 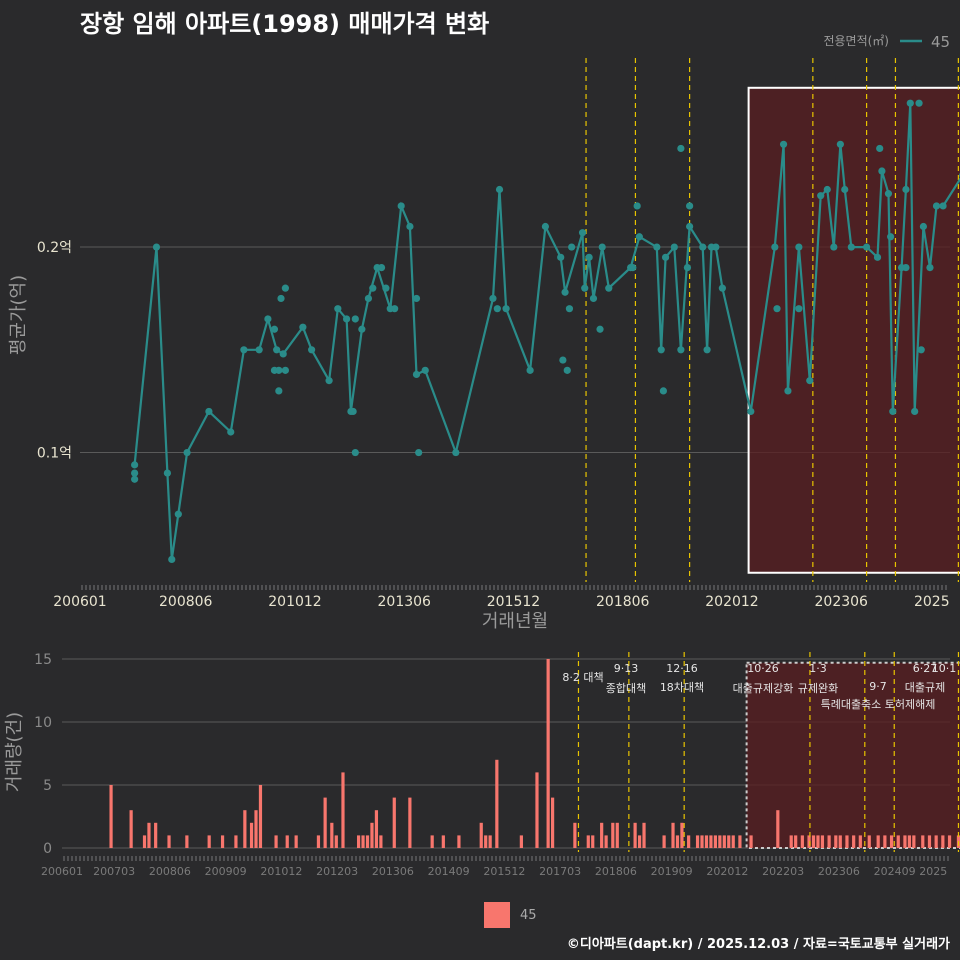 I want to click on volume-x-tick-label: 200806, so click(x=170, y=871).